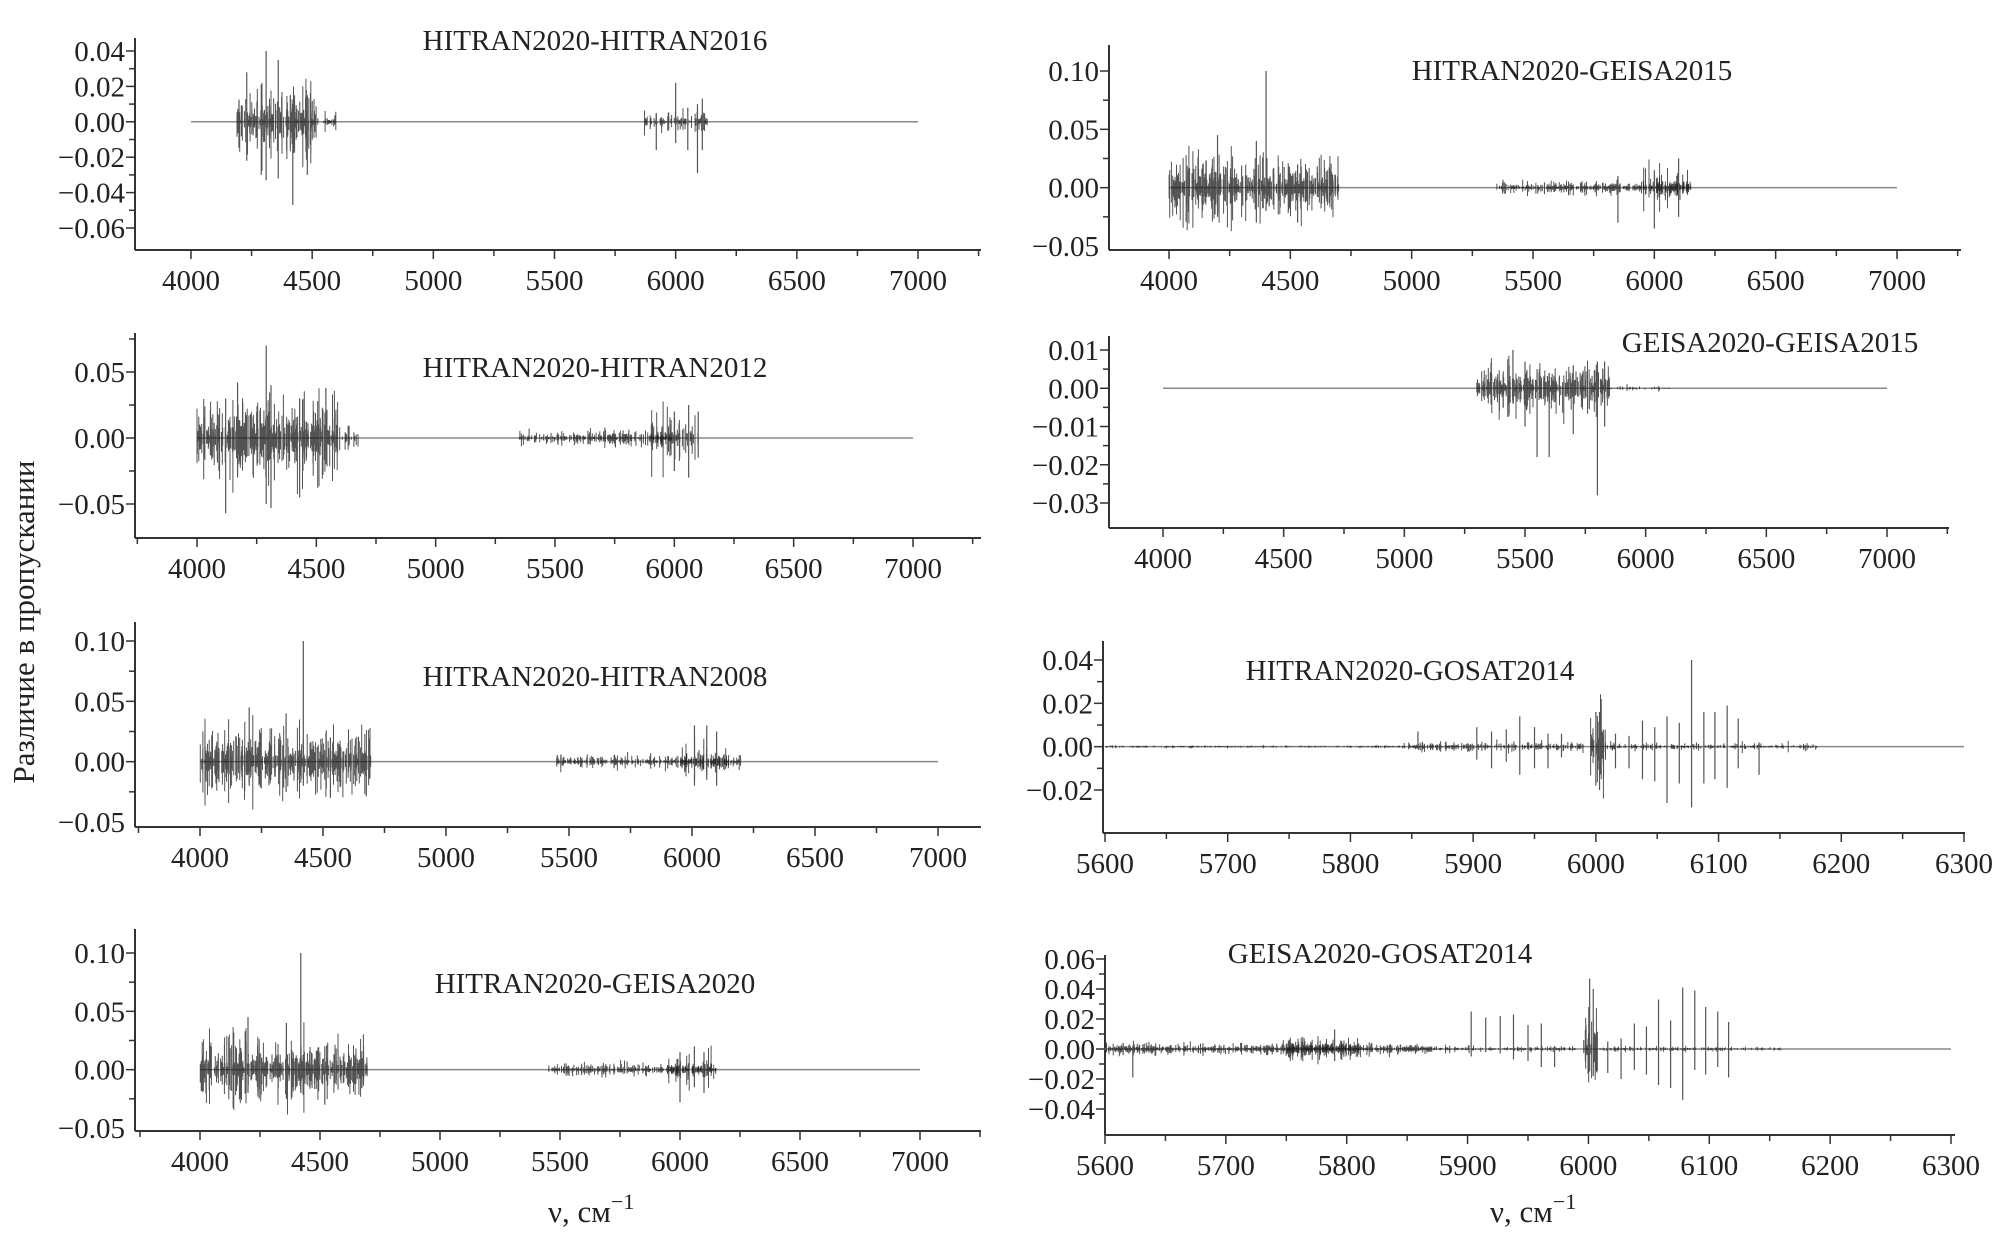  What do you see at coordinates (591, 1209) in the screenshot?
I see `x-axis-label-left: ν, см−1` at bounding box center [591, 1209].